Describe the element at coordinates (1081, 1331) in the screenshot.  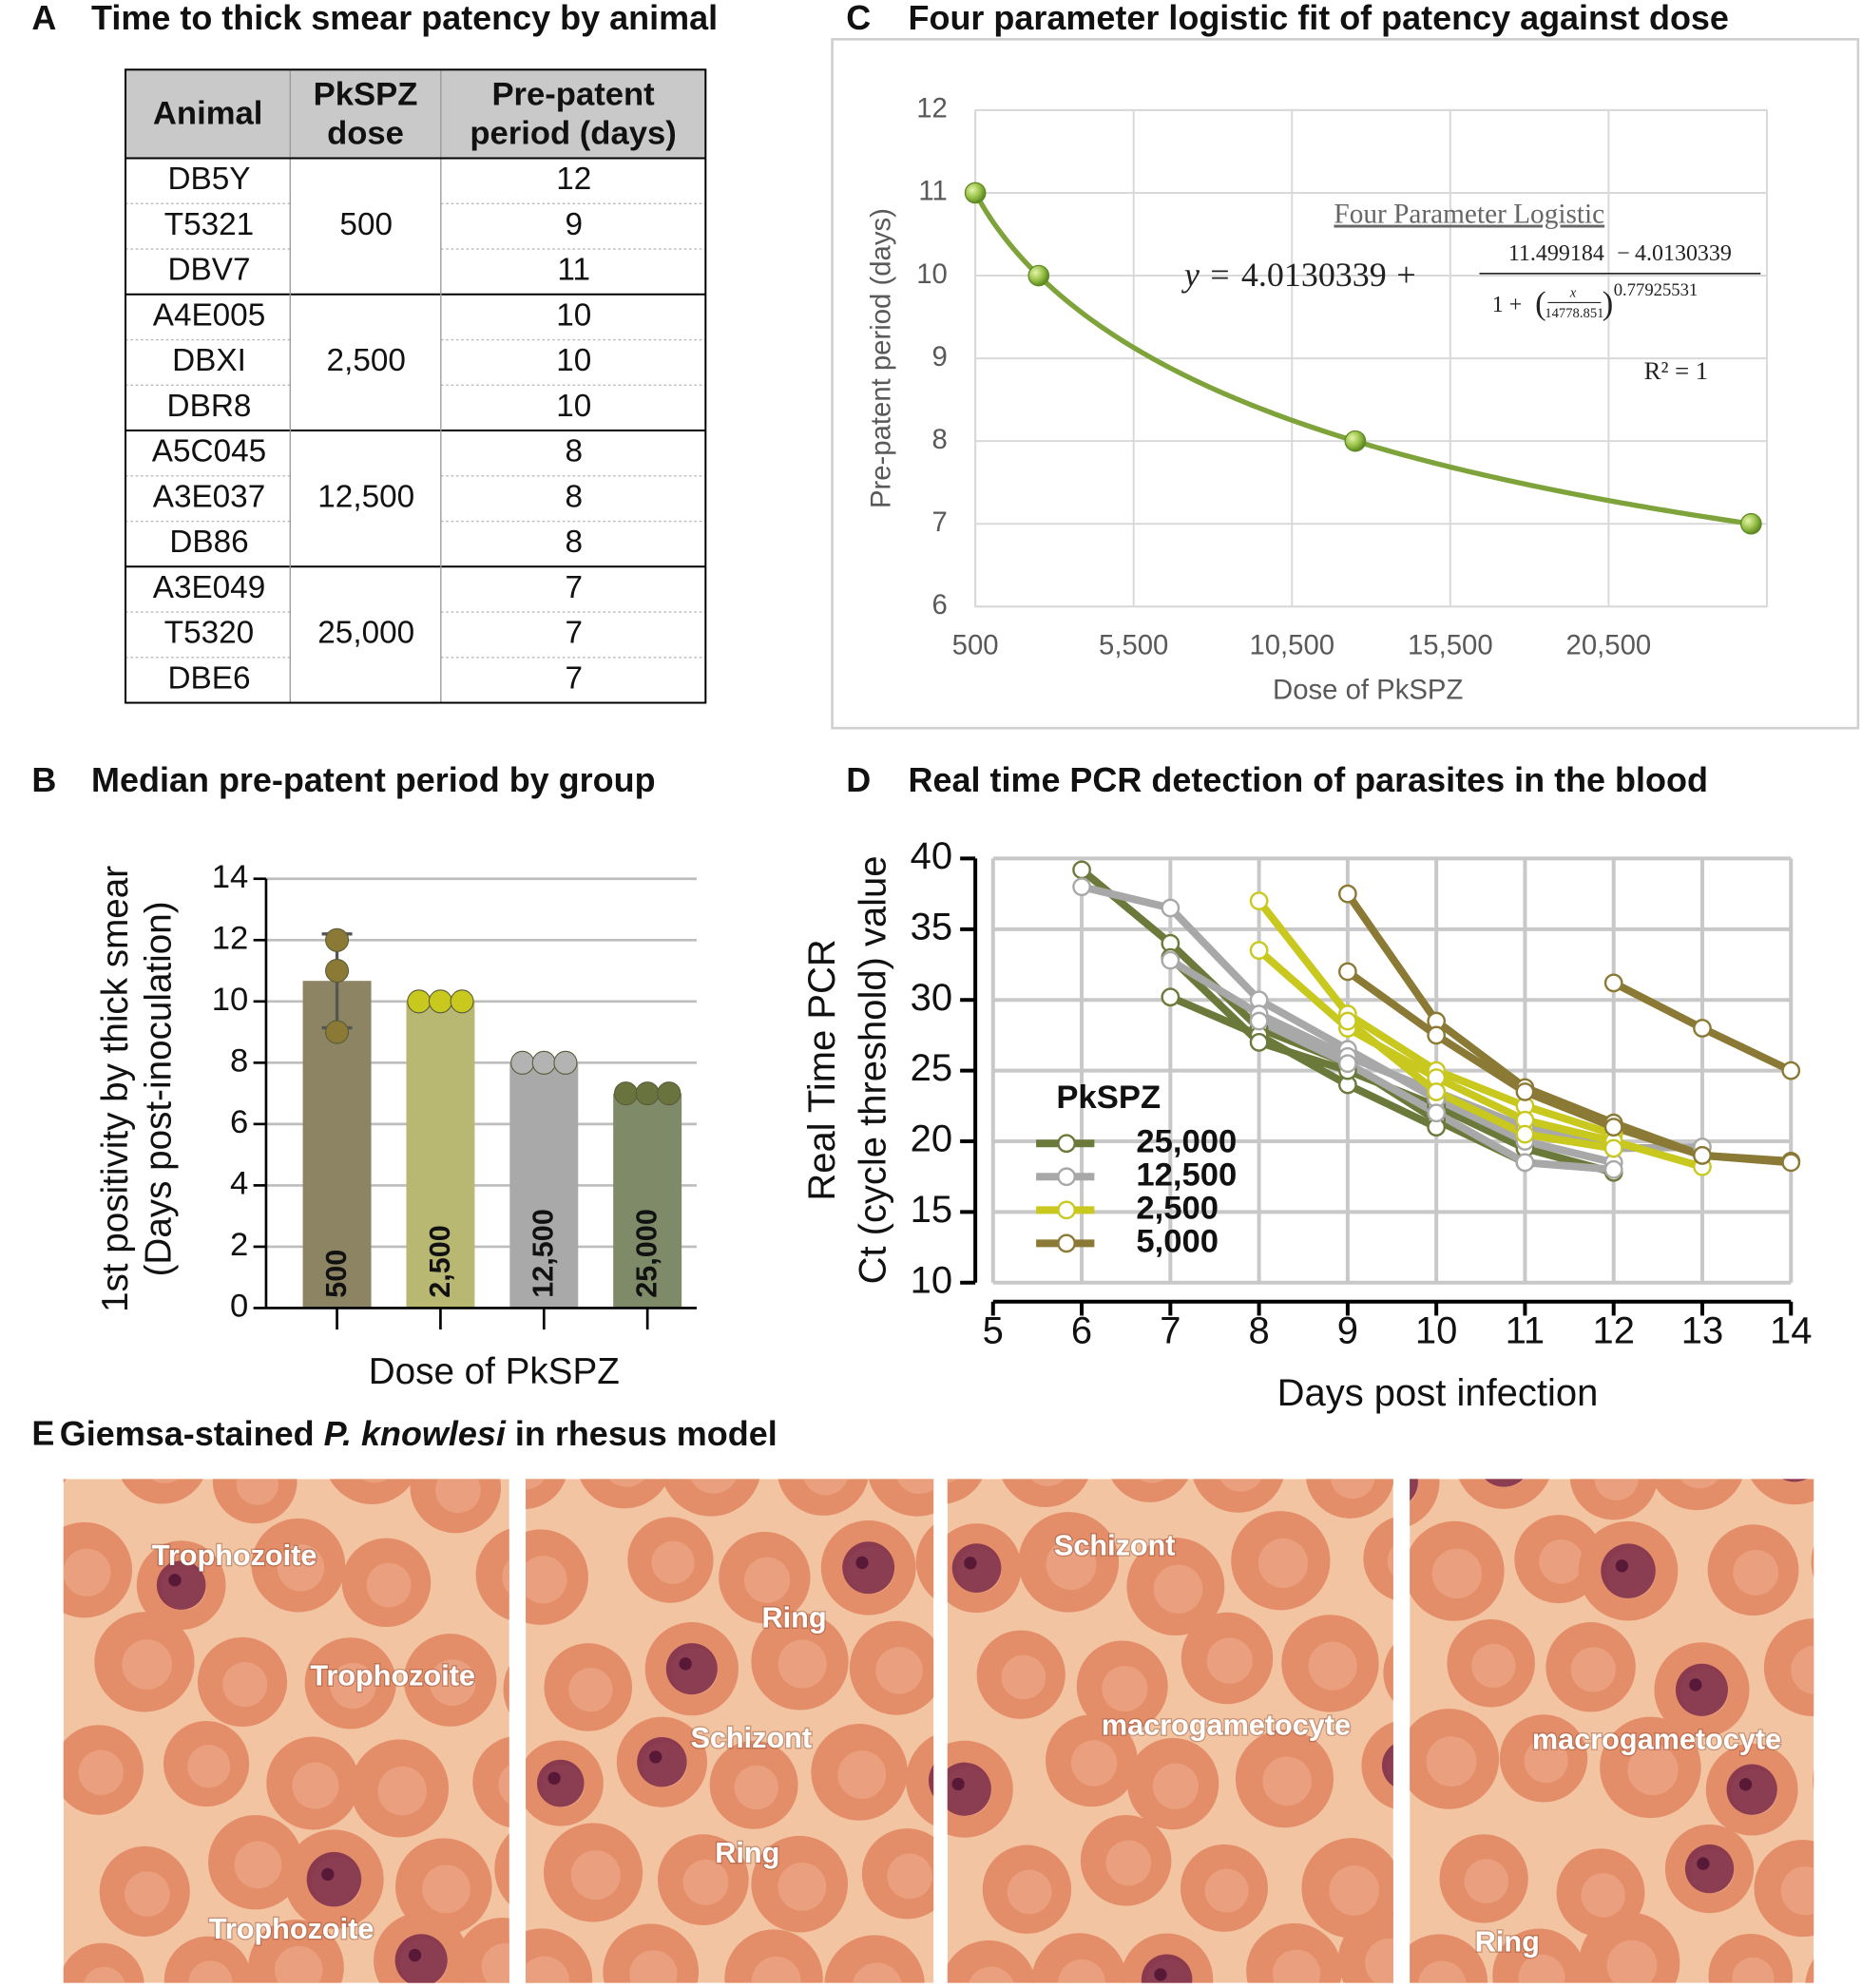
I see `x-tick-label: 6` at that location.